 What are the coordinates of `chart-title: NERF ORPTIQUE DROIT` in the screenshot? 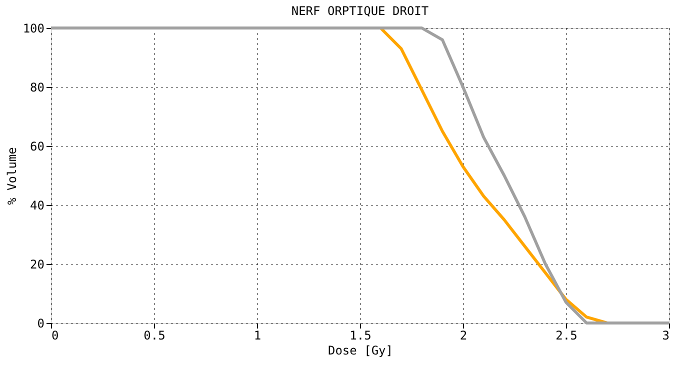 It's located at (360, 11).